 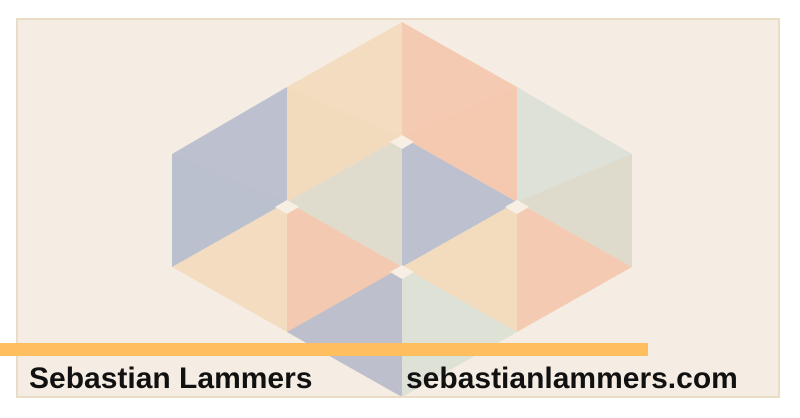 What do you see at coordinates (572, 378) in the screenshot?
I see `author-website: sebastianlammers.com` at bounding box center [572, 378].